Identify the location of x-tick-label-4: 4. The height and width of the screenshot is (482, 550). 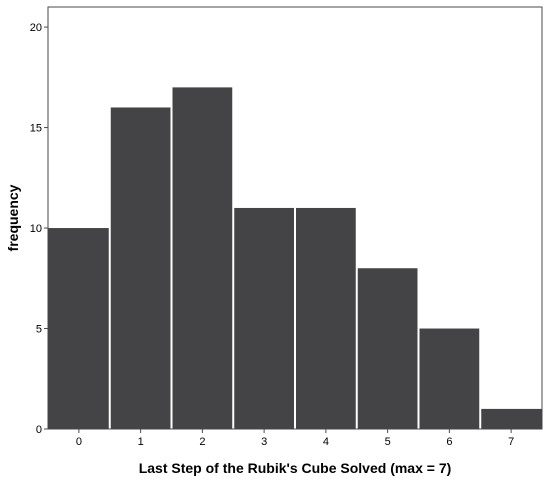
(326, 442).